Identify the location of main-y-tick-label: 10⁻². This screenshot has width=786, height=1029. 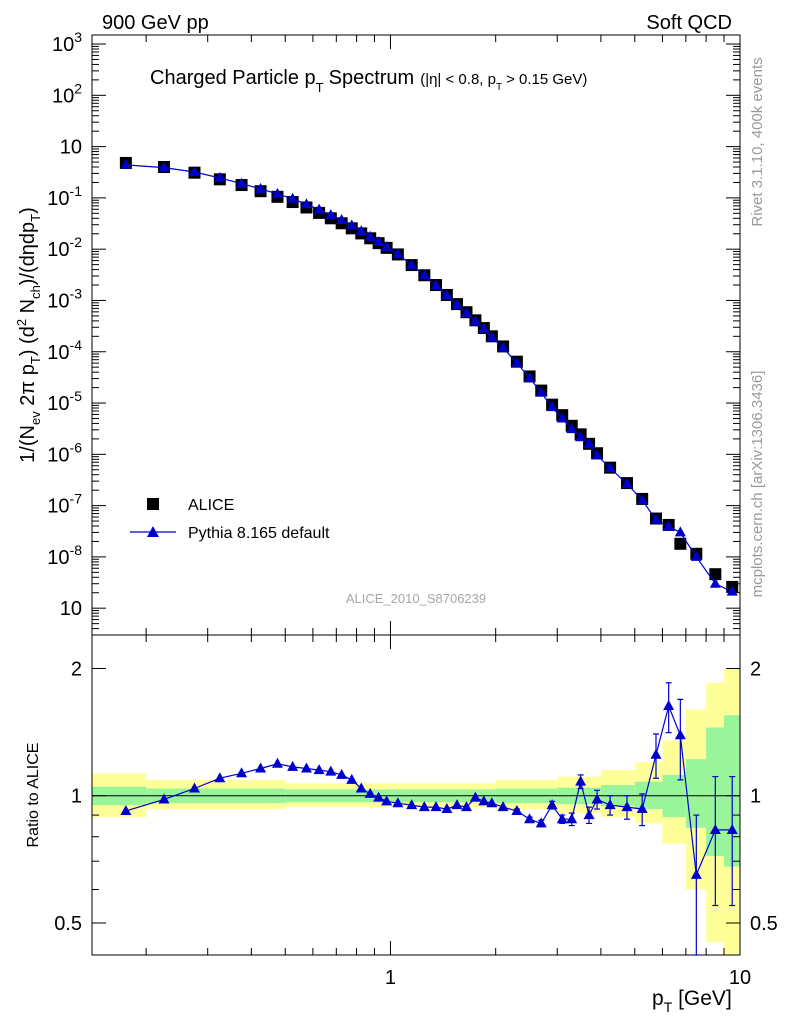
(64, 247).